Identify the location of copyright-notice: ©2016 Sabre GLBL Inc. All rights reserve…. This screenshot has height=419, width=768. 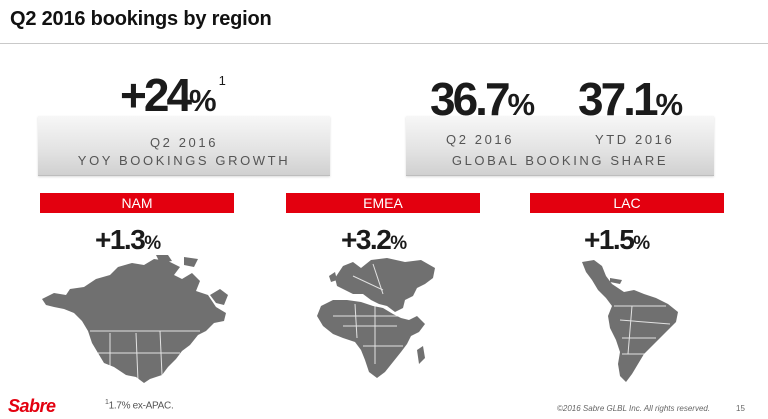
(634, 408).